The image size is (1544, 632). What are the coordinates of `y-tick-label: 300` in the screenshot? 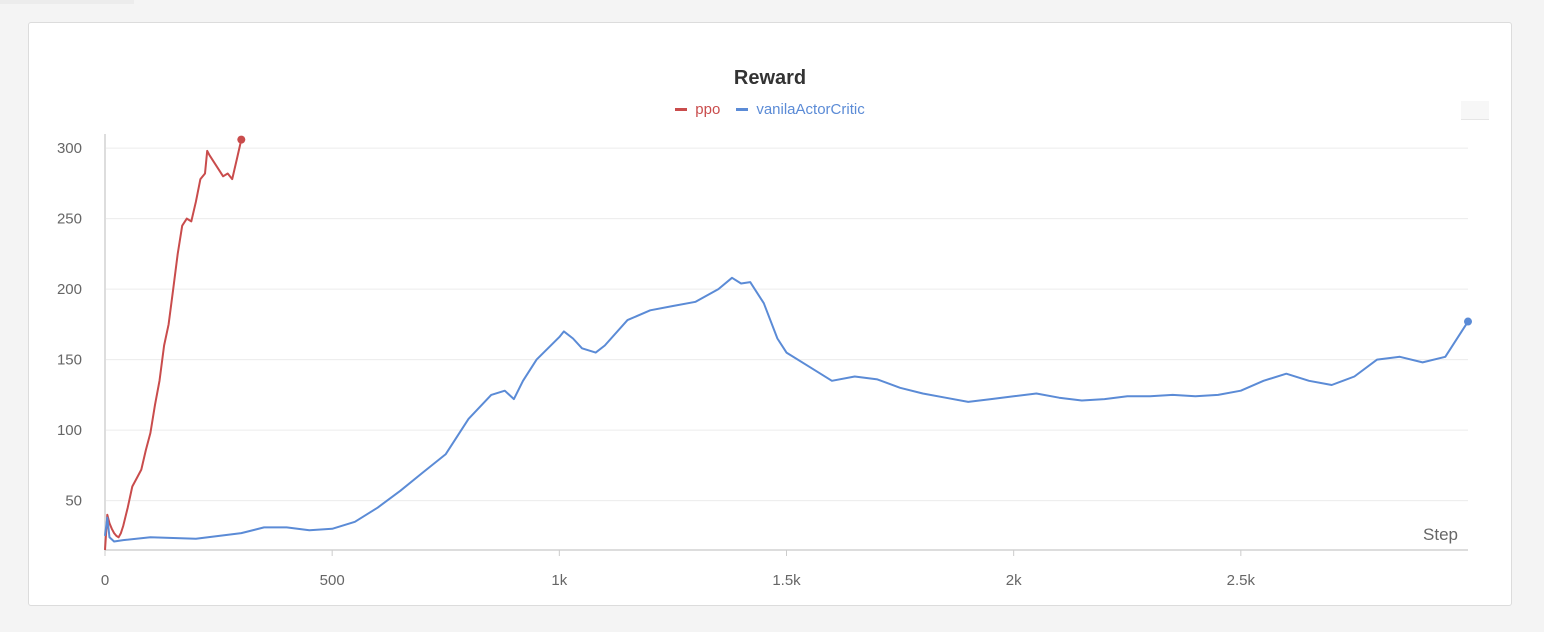 It's located at (69, 148).